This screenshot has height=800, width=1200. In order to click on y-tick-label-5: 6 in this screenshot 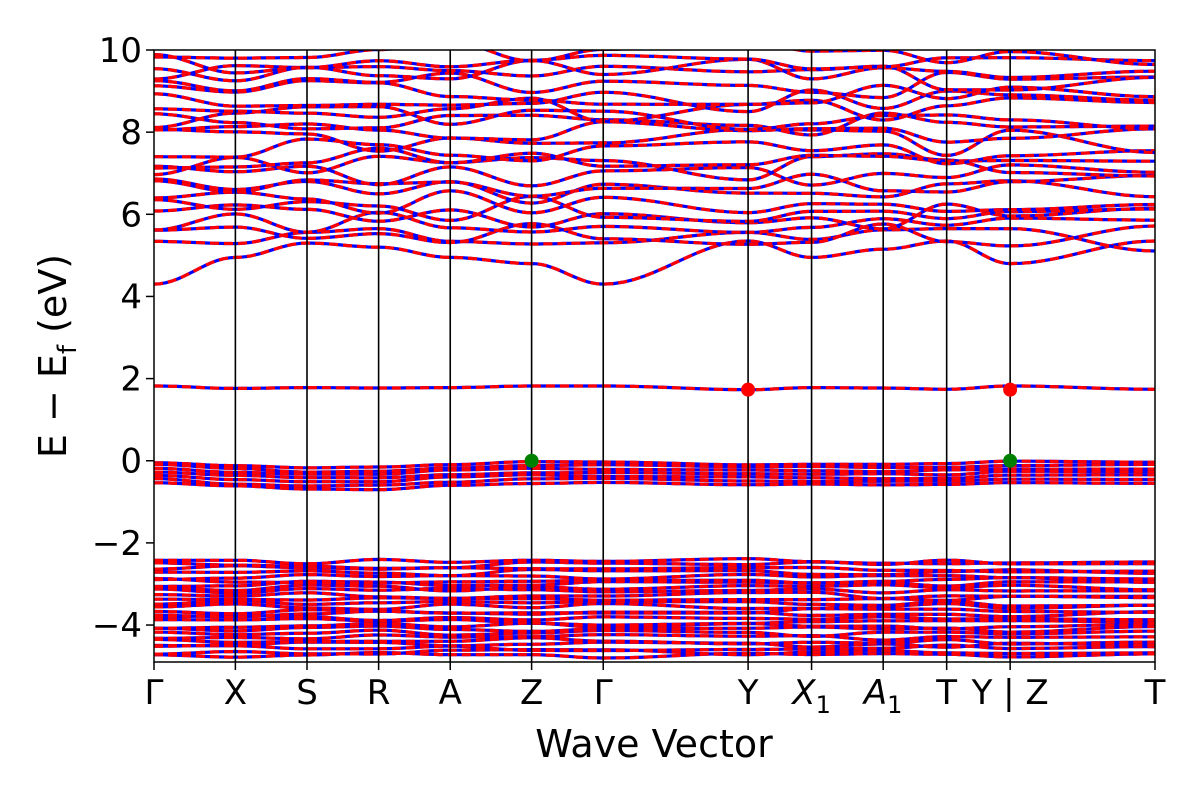, I will do `click(131, 215)`.